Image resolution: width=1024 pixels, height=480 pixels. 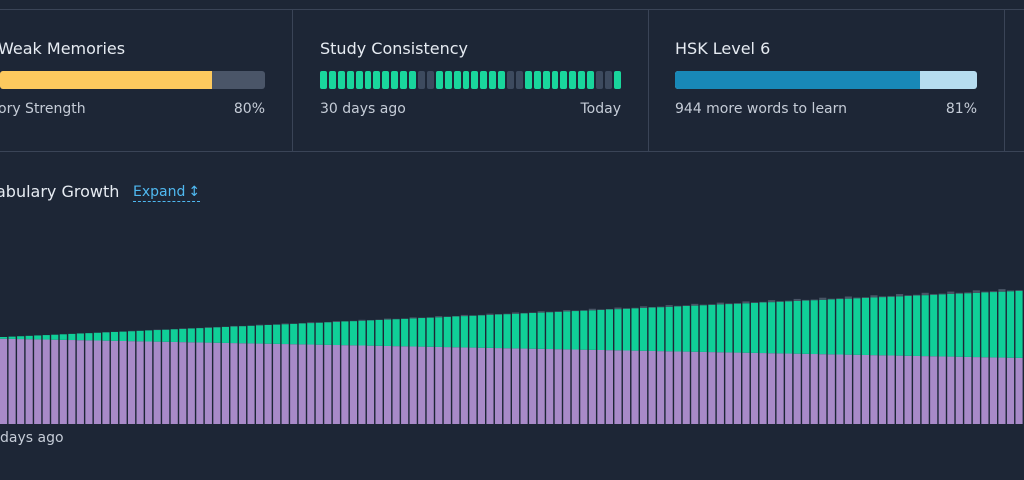 I want to click on expand-button: Expand ↕, so click(x=167, y=193).